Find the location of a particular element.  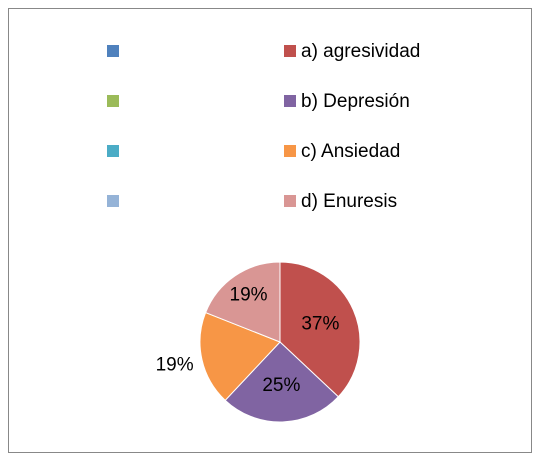

data-label: 25% is located at coordinates (281, 385).